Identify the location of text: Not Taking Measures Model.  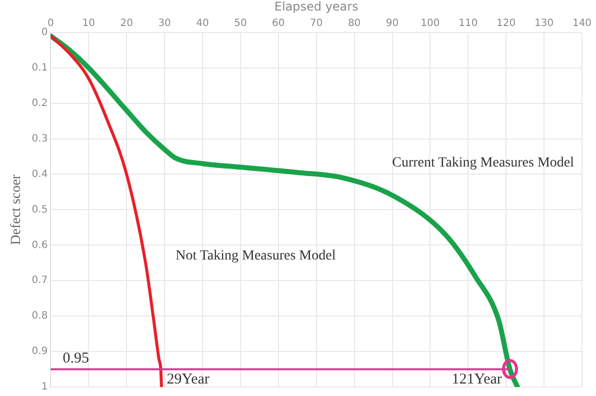
(256, 256).